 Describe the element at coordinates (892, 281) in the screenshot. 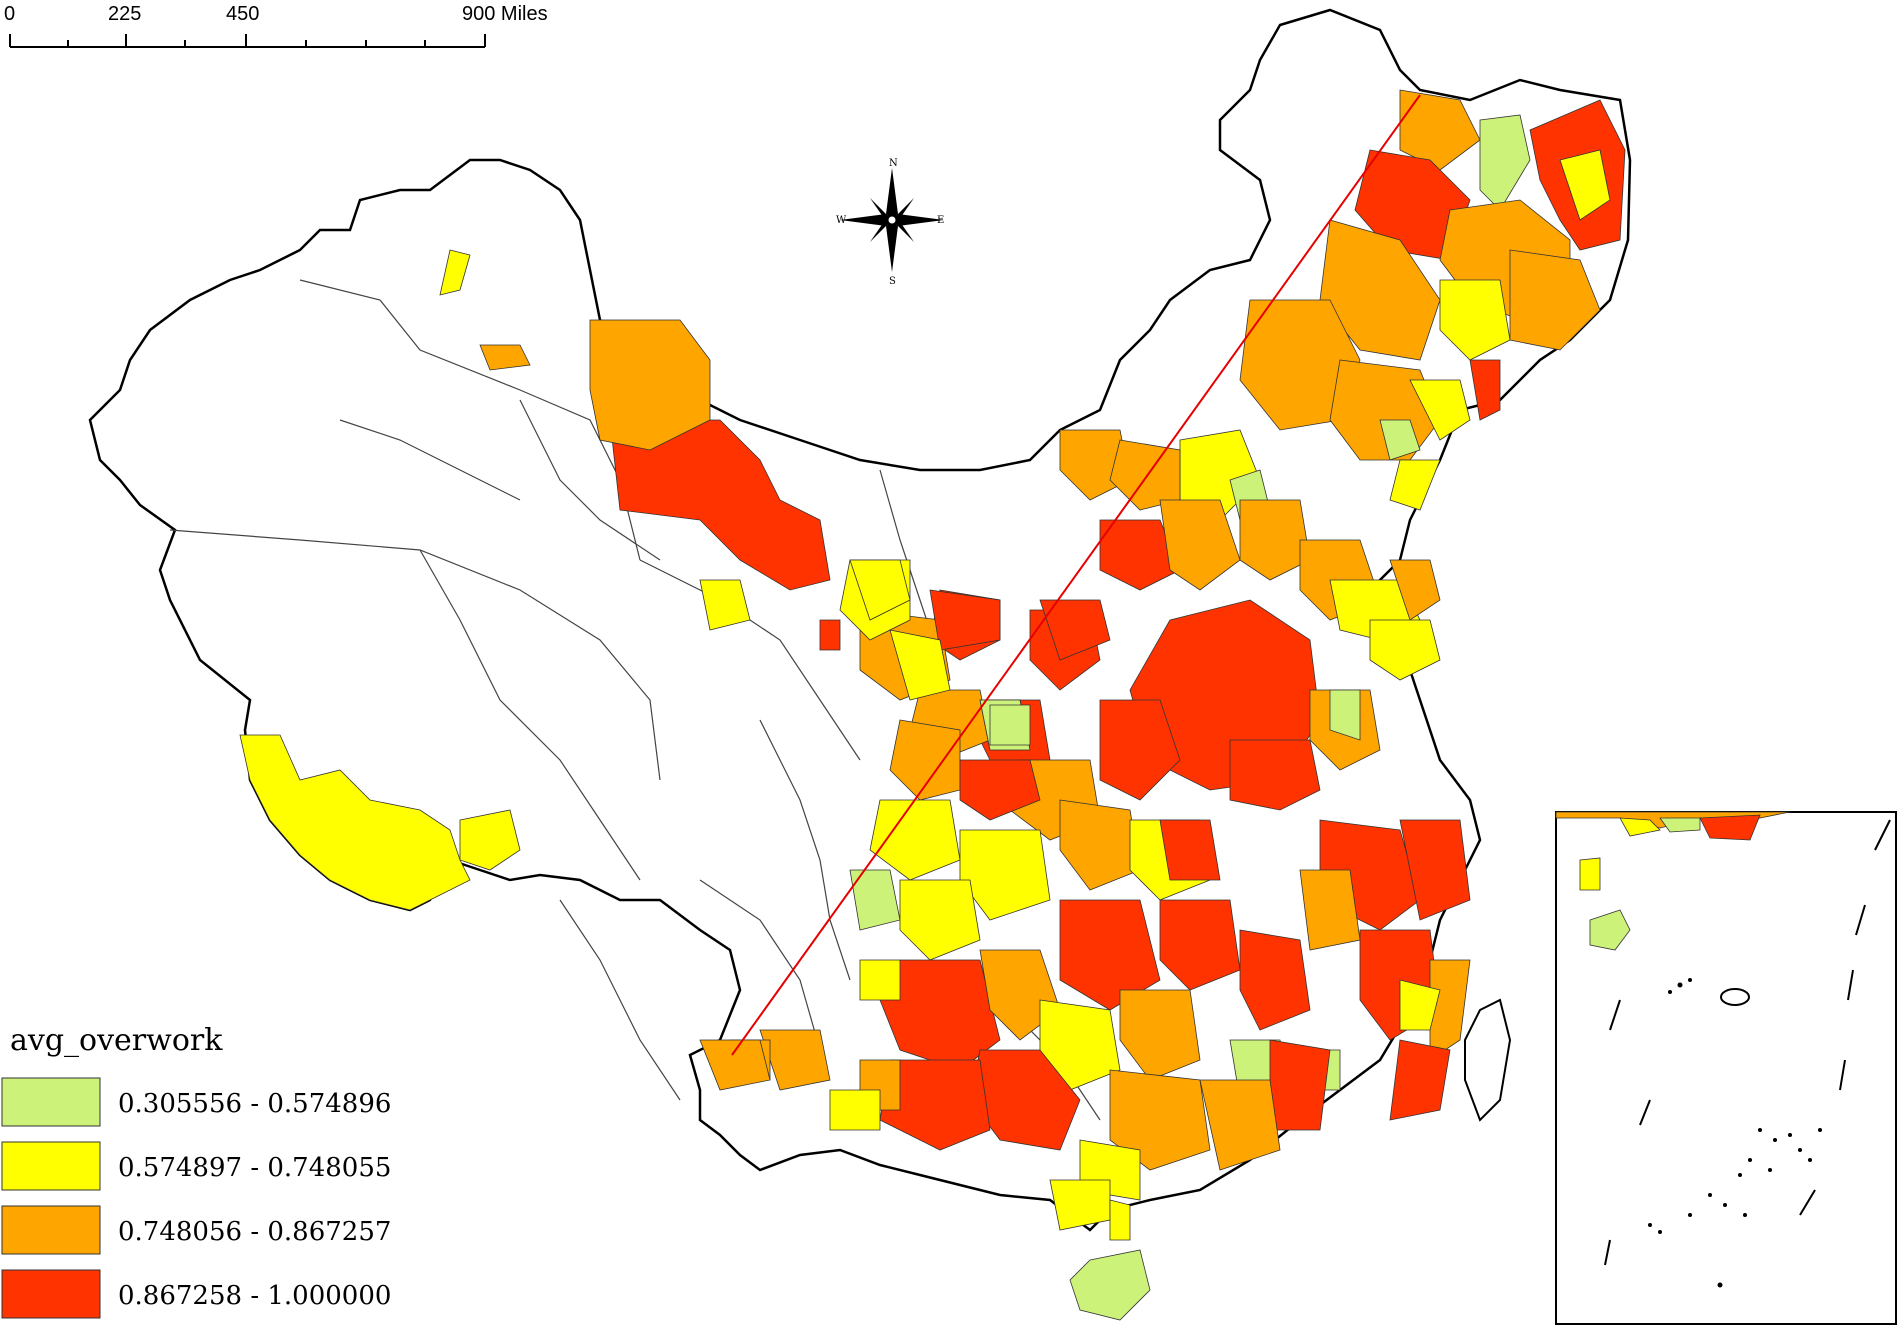

I see `compass-s: S` at that location.